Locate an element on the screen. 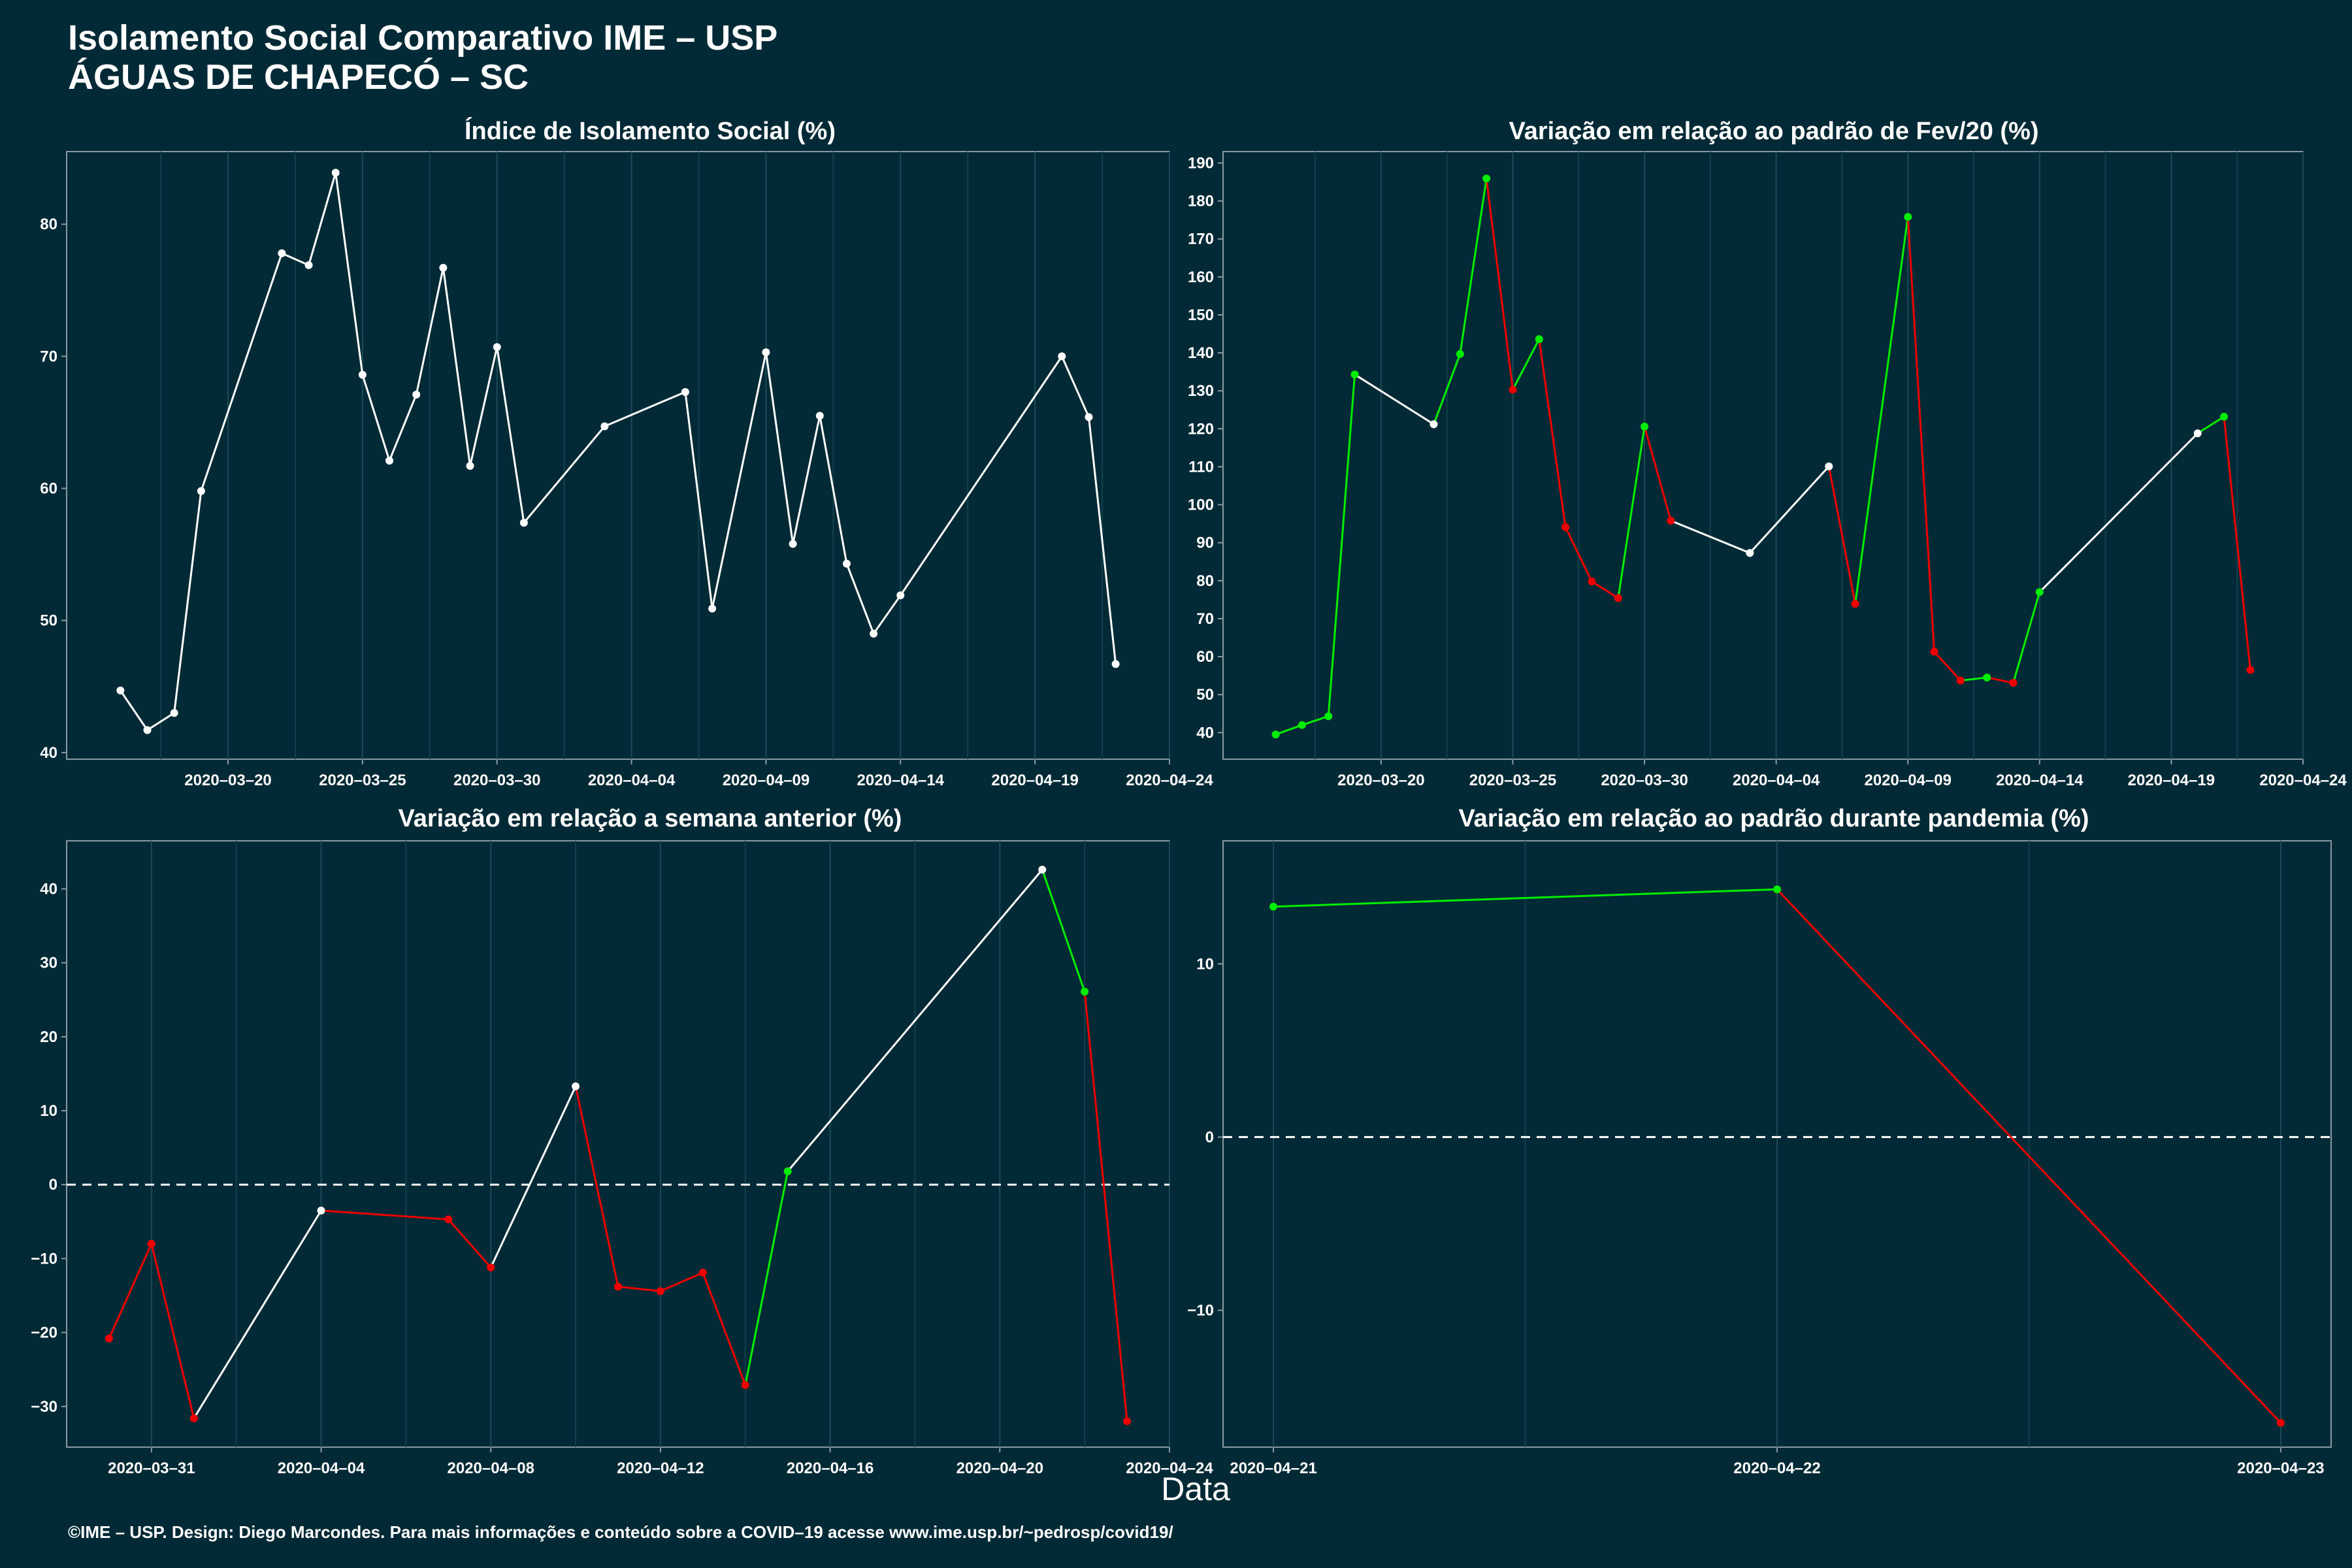  x-tick-label: 2020–04–12 is located at coordinates (660, 1468).